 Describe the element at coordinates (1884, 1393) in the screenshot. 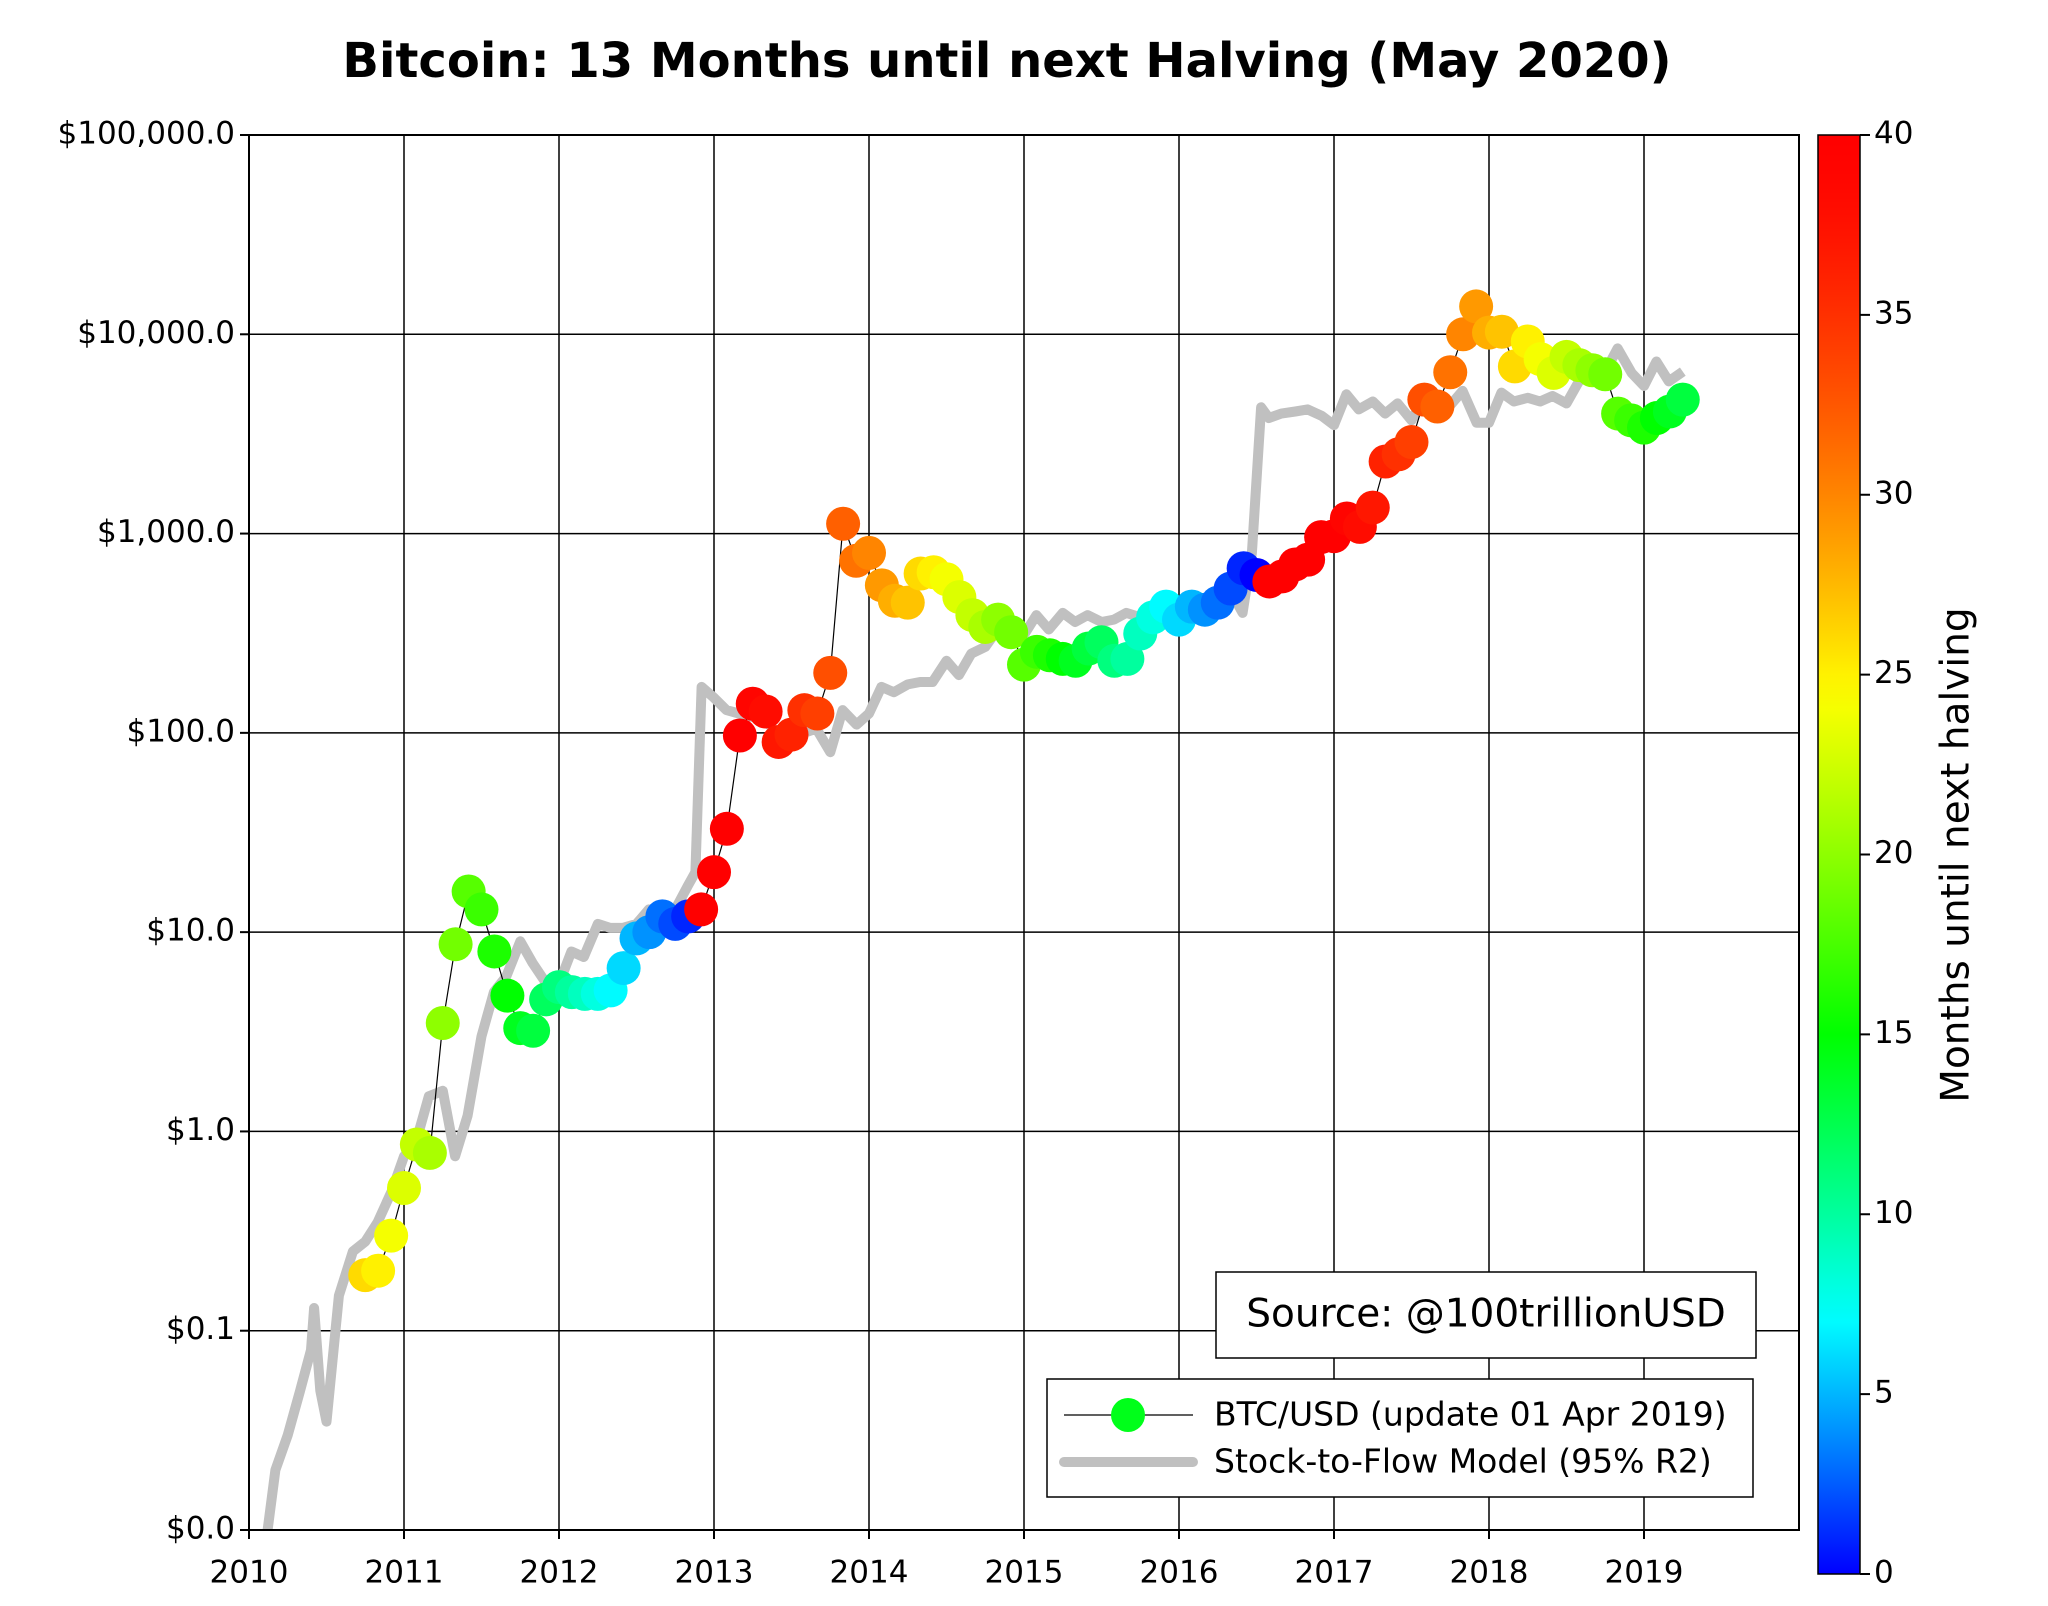

I see `colorbar-tick-label: 5` at that location.